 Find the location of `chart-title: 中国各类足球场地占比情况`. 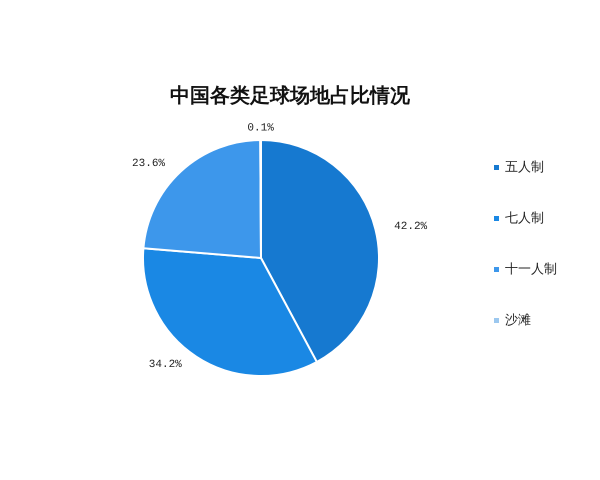

chart-title: 中国各类足球场地占比情况 is located at coordinates (290, 95).